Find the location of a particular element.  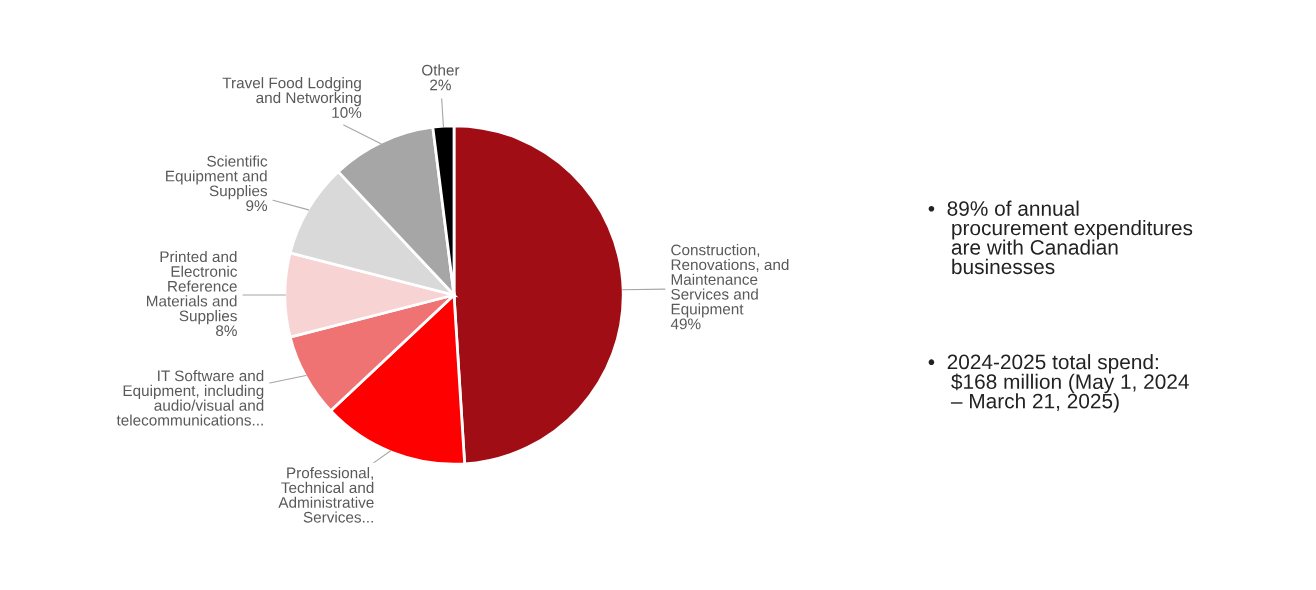

data-label: 49% is located at coordinates (685, 324).